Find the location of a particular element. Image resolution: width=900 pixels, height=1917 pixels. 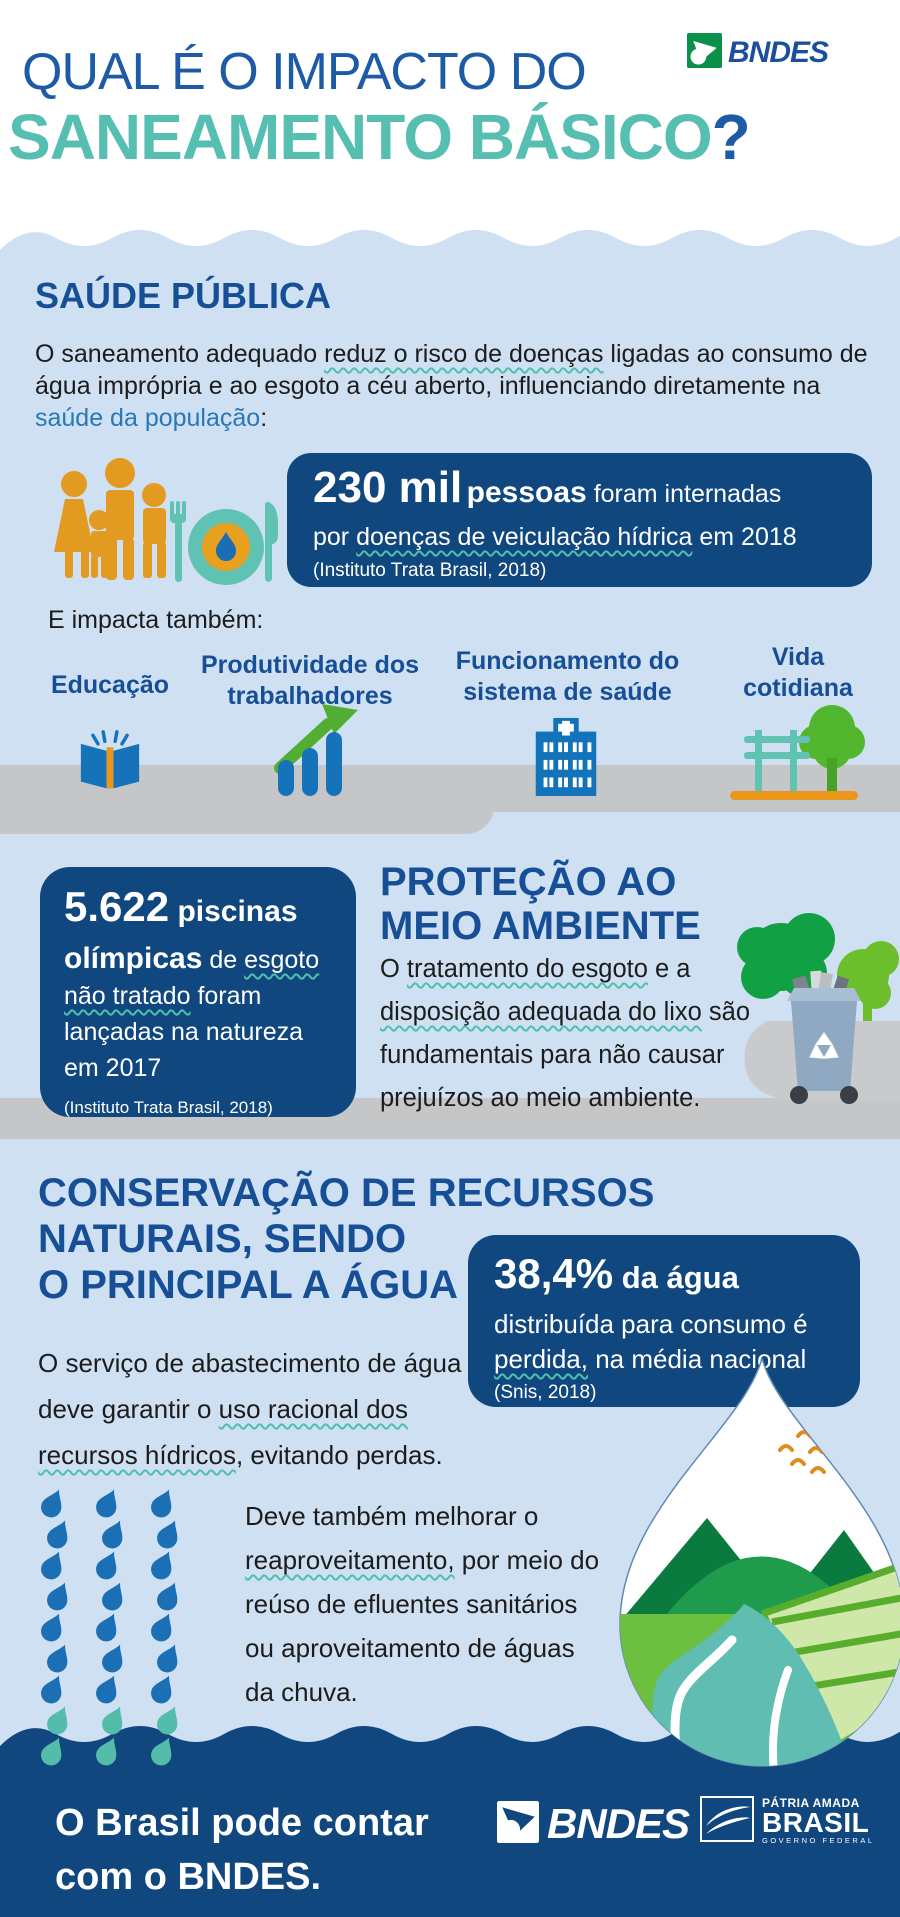

stat-hosp-line1: 230 mil pessoas foram internadas is located at coordinates (579, 493).